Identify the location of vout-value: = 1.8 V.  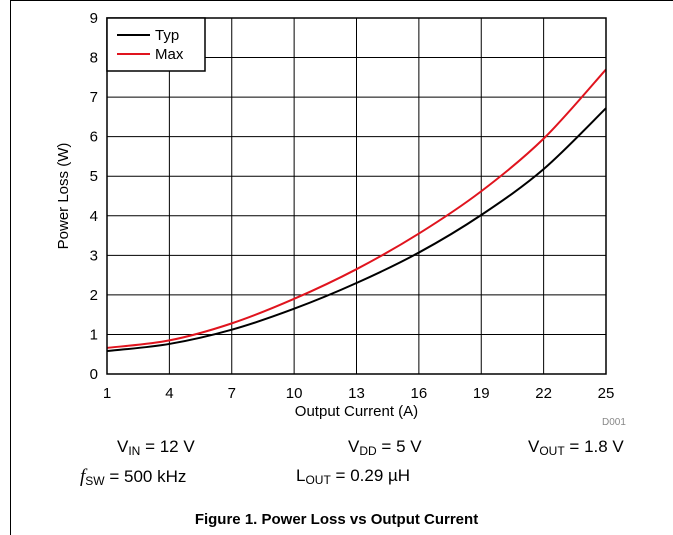
(596, 446).